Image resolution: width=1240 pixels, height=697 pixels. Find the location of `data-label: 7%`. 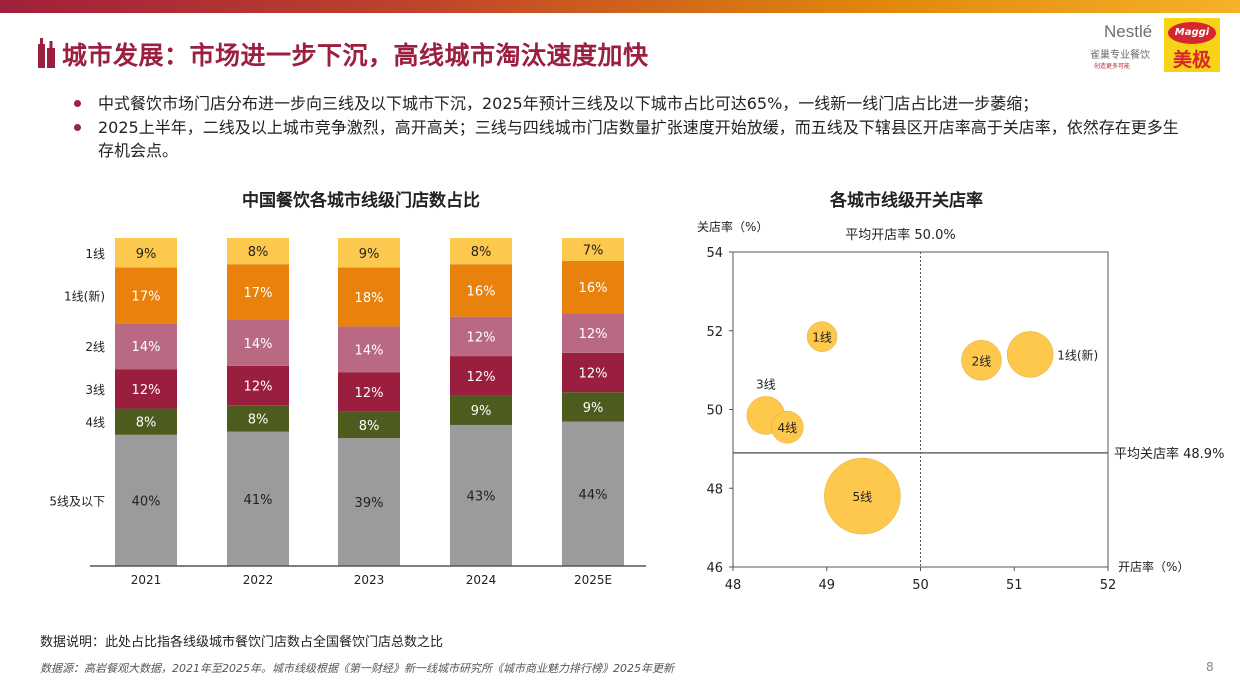

data-label: 7% is located at coordinates (593, 250).